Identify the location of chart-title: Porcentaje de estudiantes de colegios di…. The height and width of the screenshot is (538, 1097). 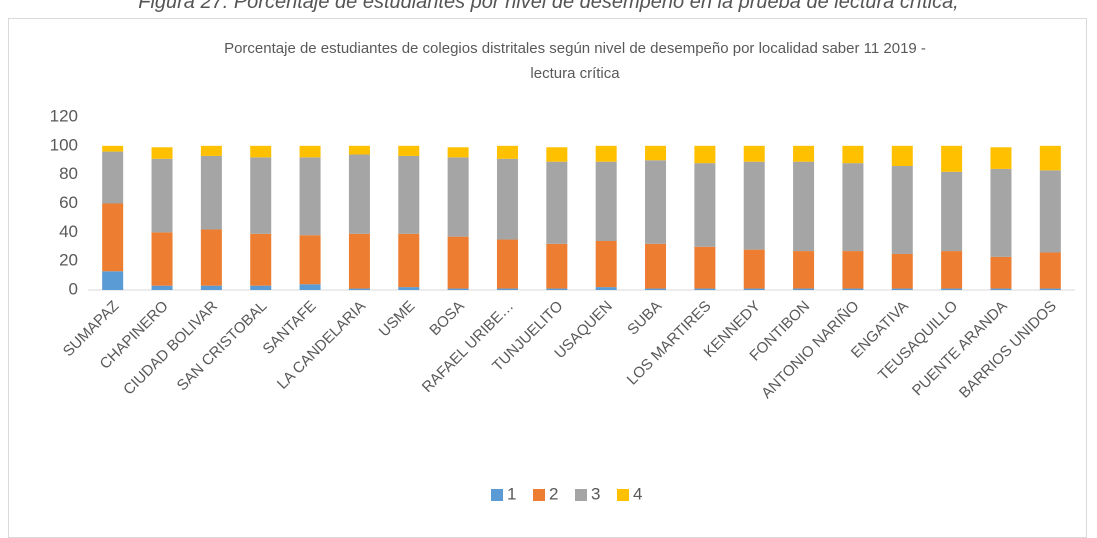
(575, 61).